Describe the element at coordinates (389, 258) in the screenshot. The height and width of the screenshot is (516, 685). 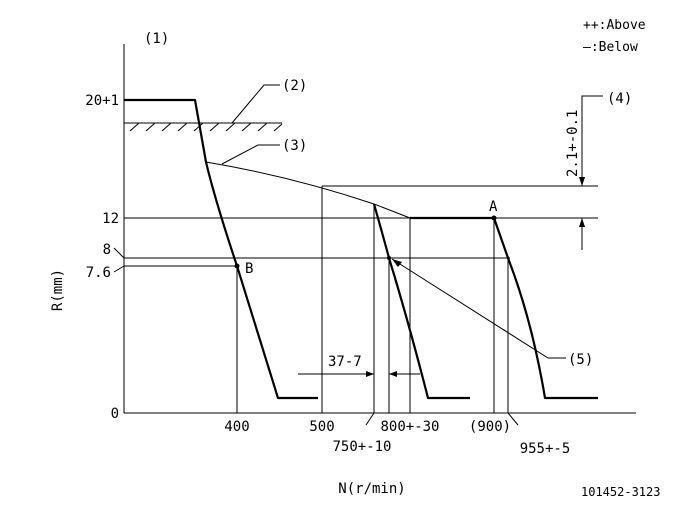
I see `point-5-marker` at that location.